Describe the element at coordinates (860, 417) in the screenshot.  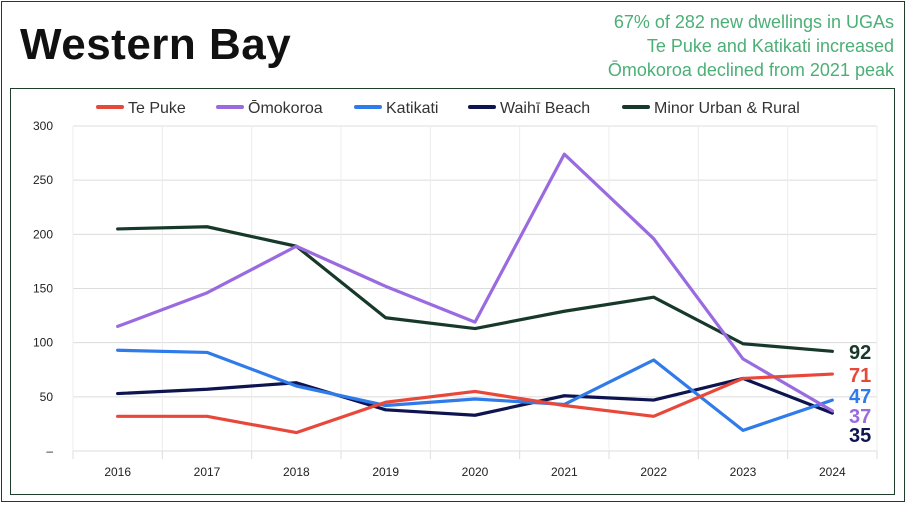
I see `end-value-label: 37` at that location.